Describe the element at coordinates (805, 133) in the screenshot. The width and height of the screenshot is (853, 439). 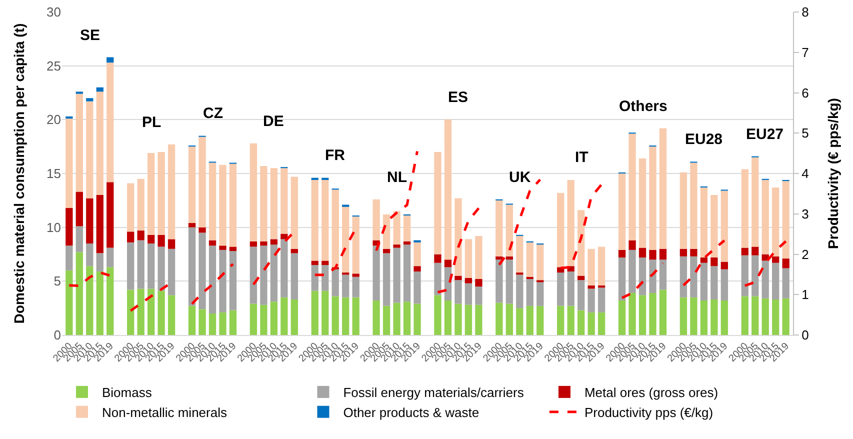
I see `y2-tick-label: 5` at that location.